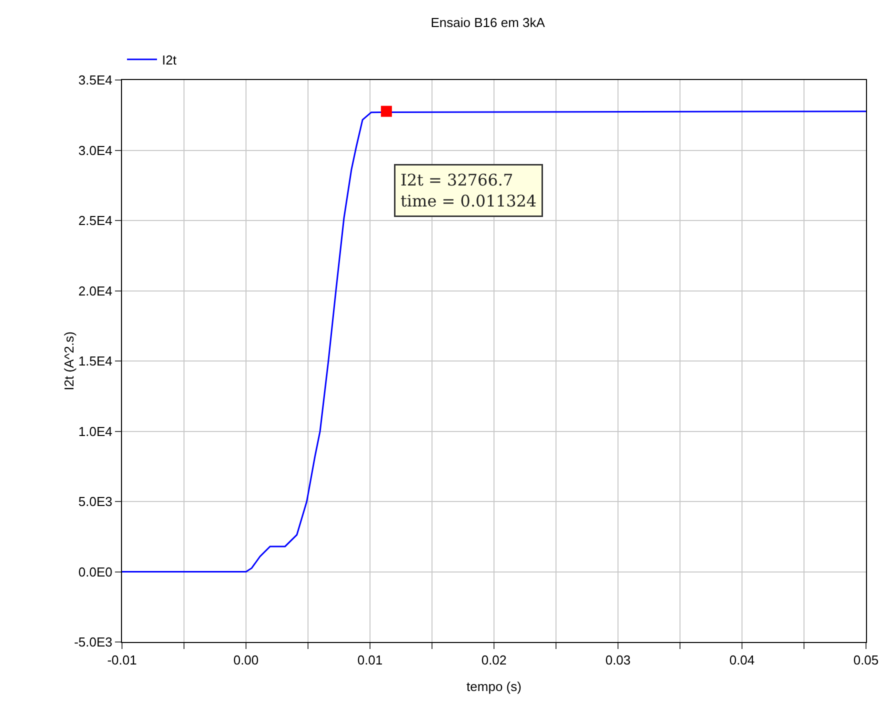 The height and width of the screenshot is (711, 887). Describe the element at coordinates (468, 190) in the screenshot. I see `annotation: I2t = 32766.7 time = 0.011324` at that location.